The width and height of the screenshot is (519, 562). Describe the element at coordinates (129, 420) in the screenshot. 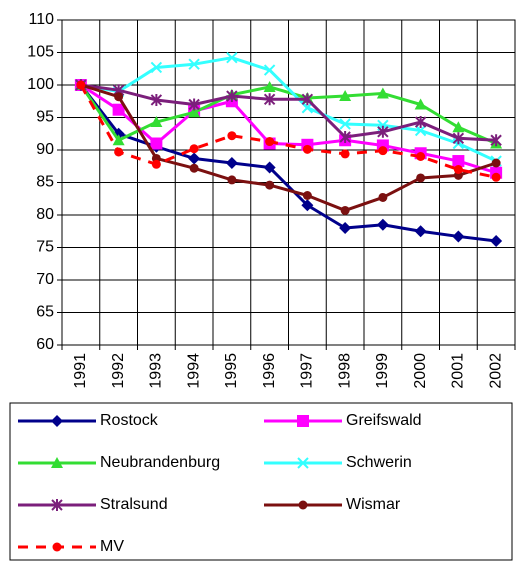

I see `legend-label: Rostock` at that location.